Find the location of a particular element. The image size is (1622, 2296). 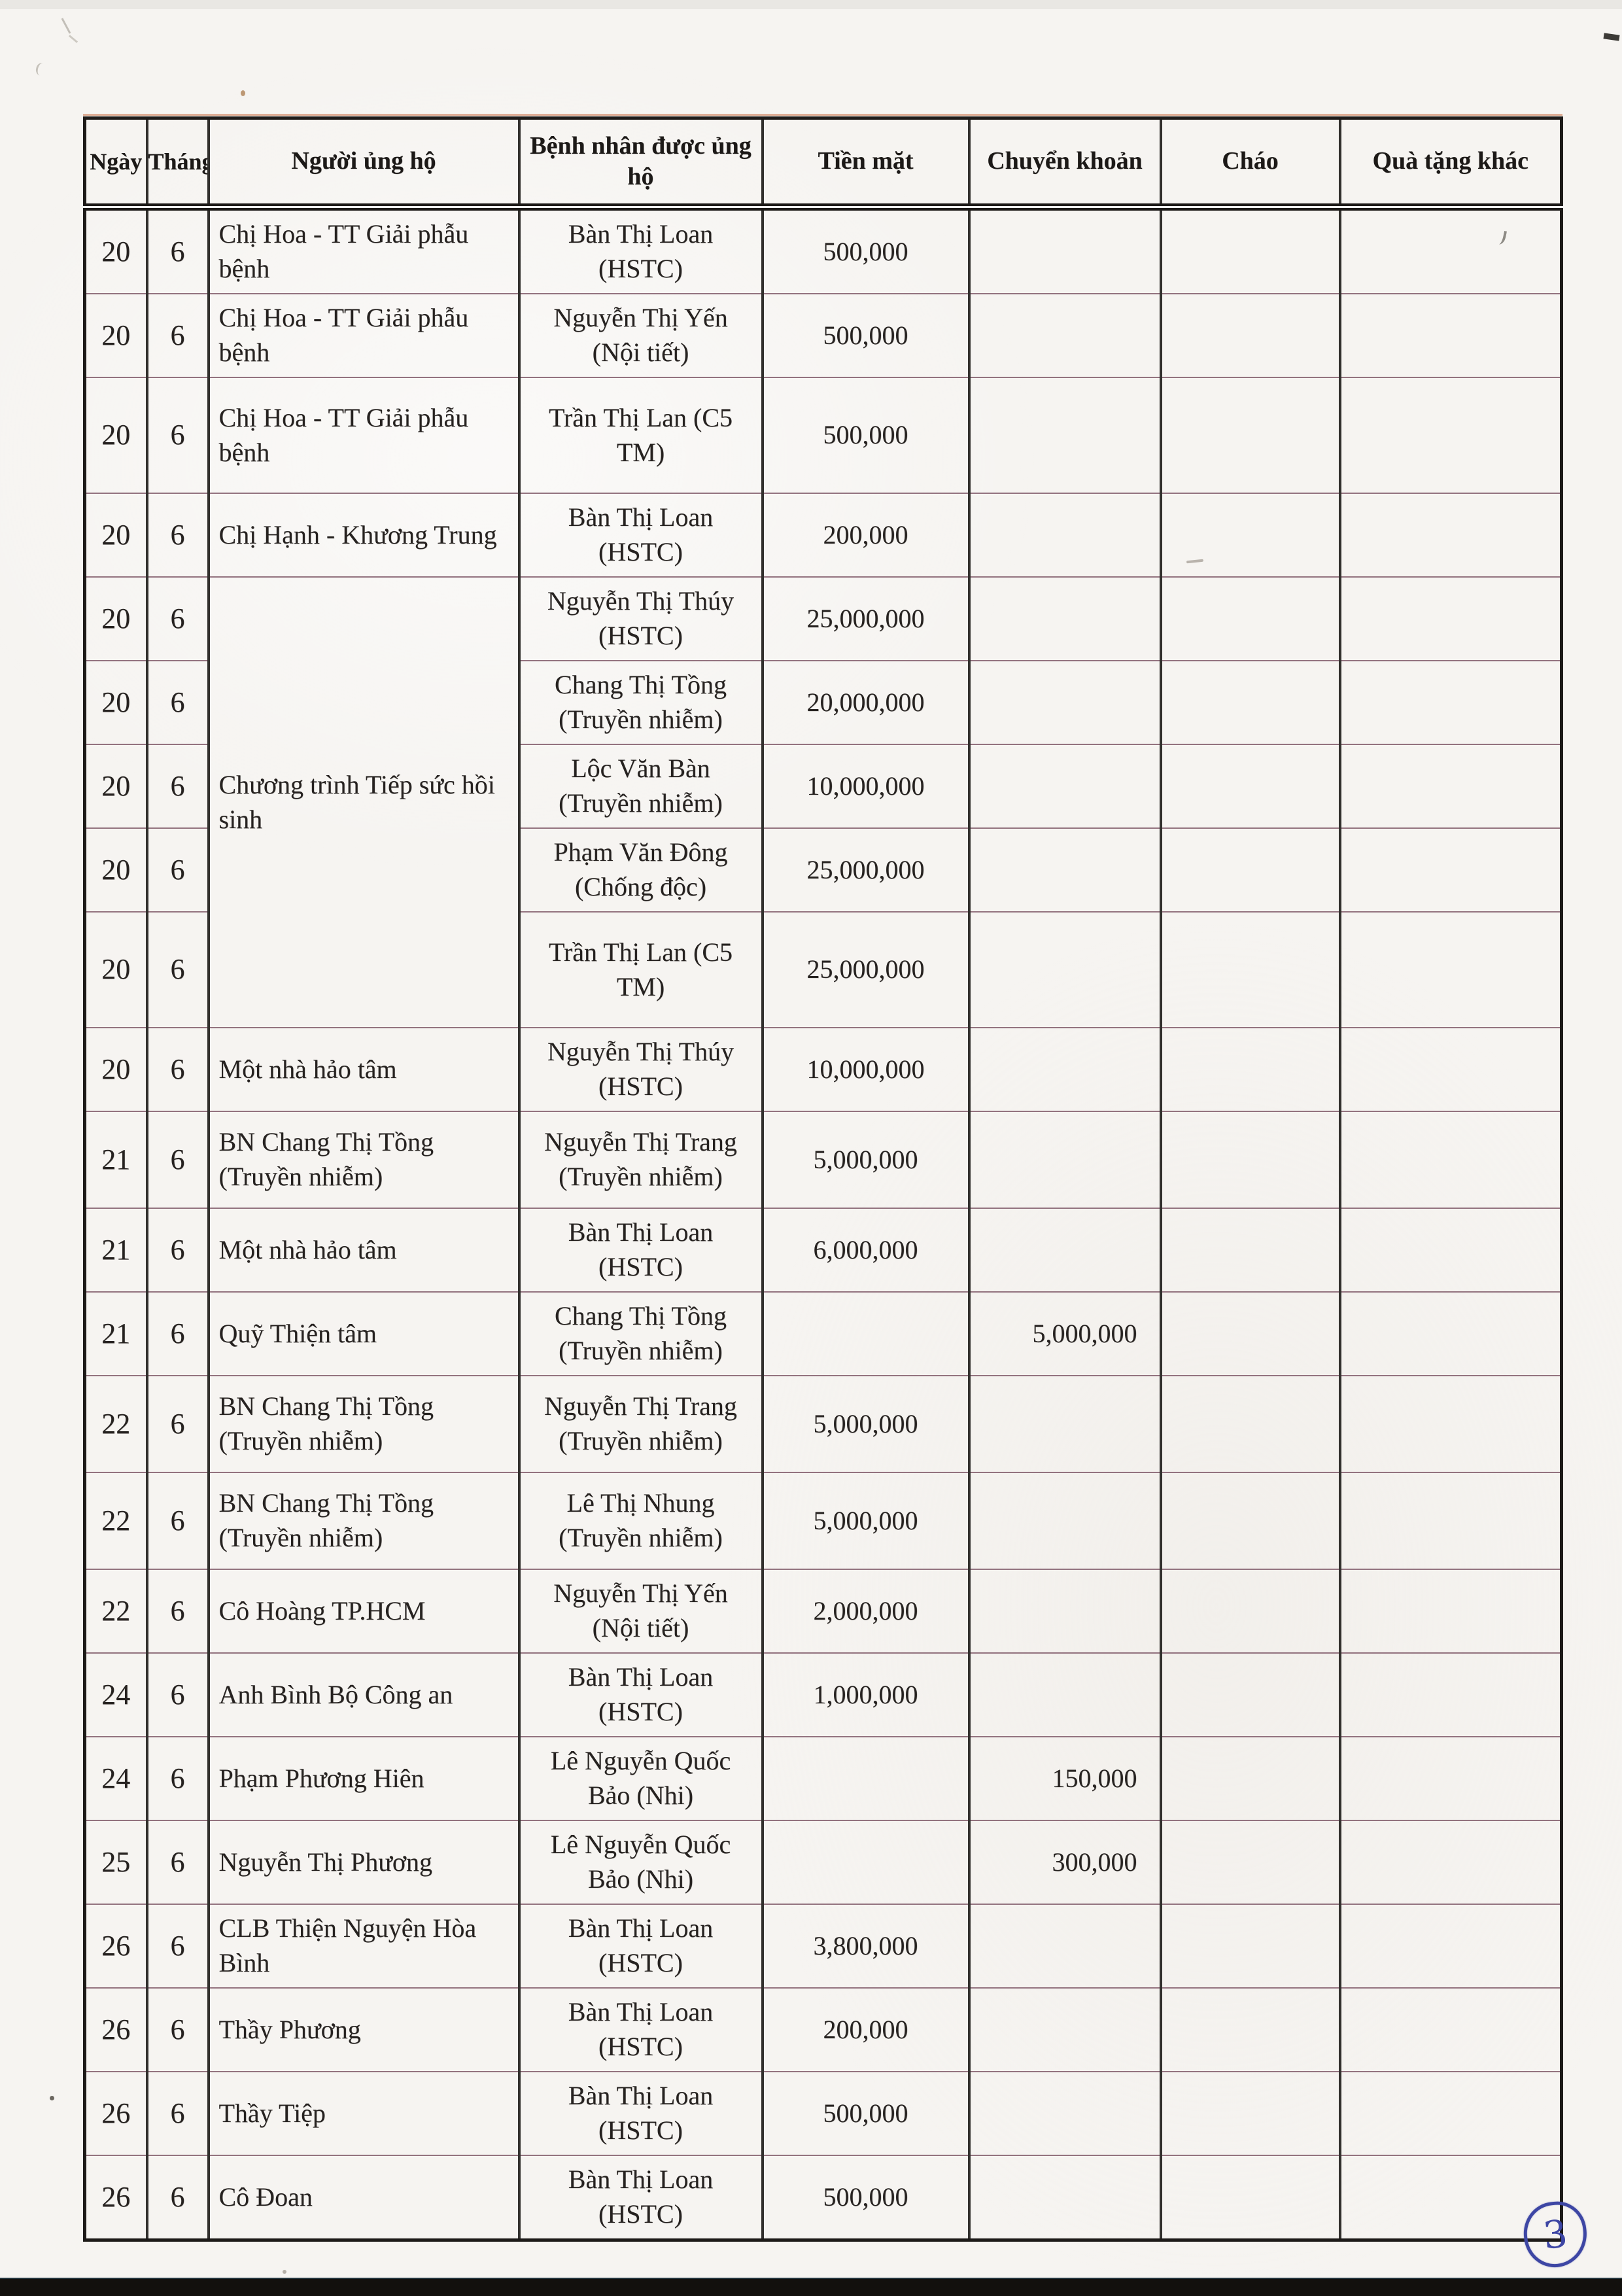

table-row: 26 6 Thầy Phương Bàn Thị Loan (HSTC) 200,000 is located at coordinates (823, 2029).